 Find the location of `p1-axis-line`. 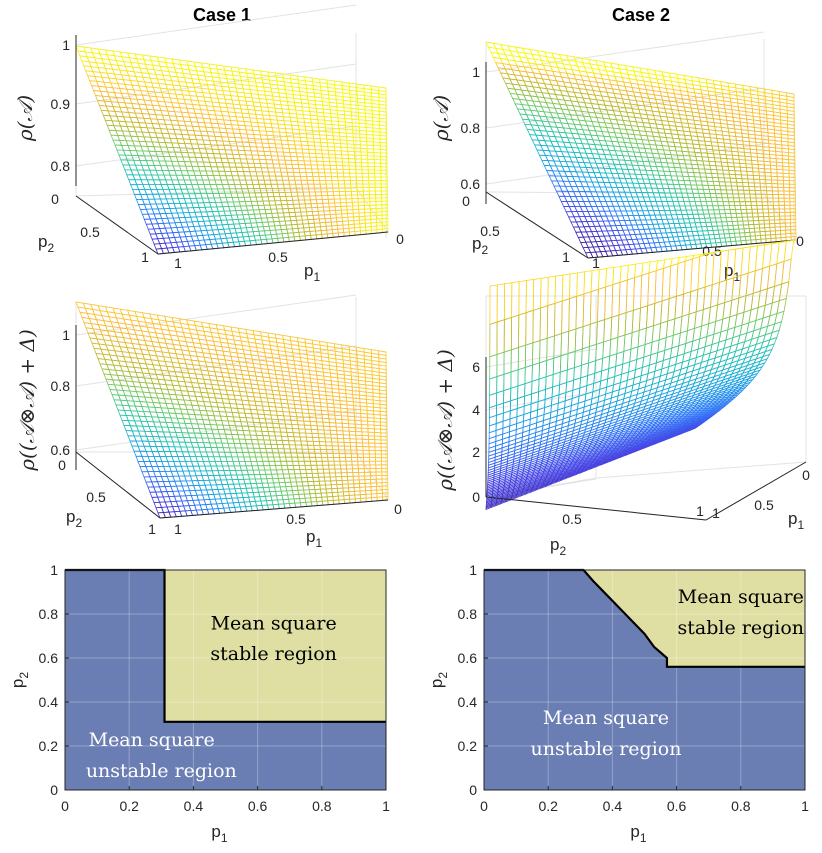

p1-axis-line is located at coordinates (273, 243).